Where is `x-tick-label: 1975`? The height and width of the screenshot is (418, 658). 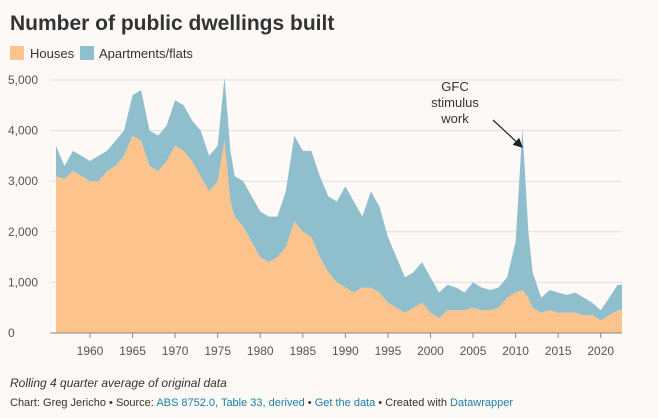 x-tick-label: 1975 is located at coordinates (217, 351).